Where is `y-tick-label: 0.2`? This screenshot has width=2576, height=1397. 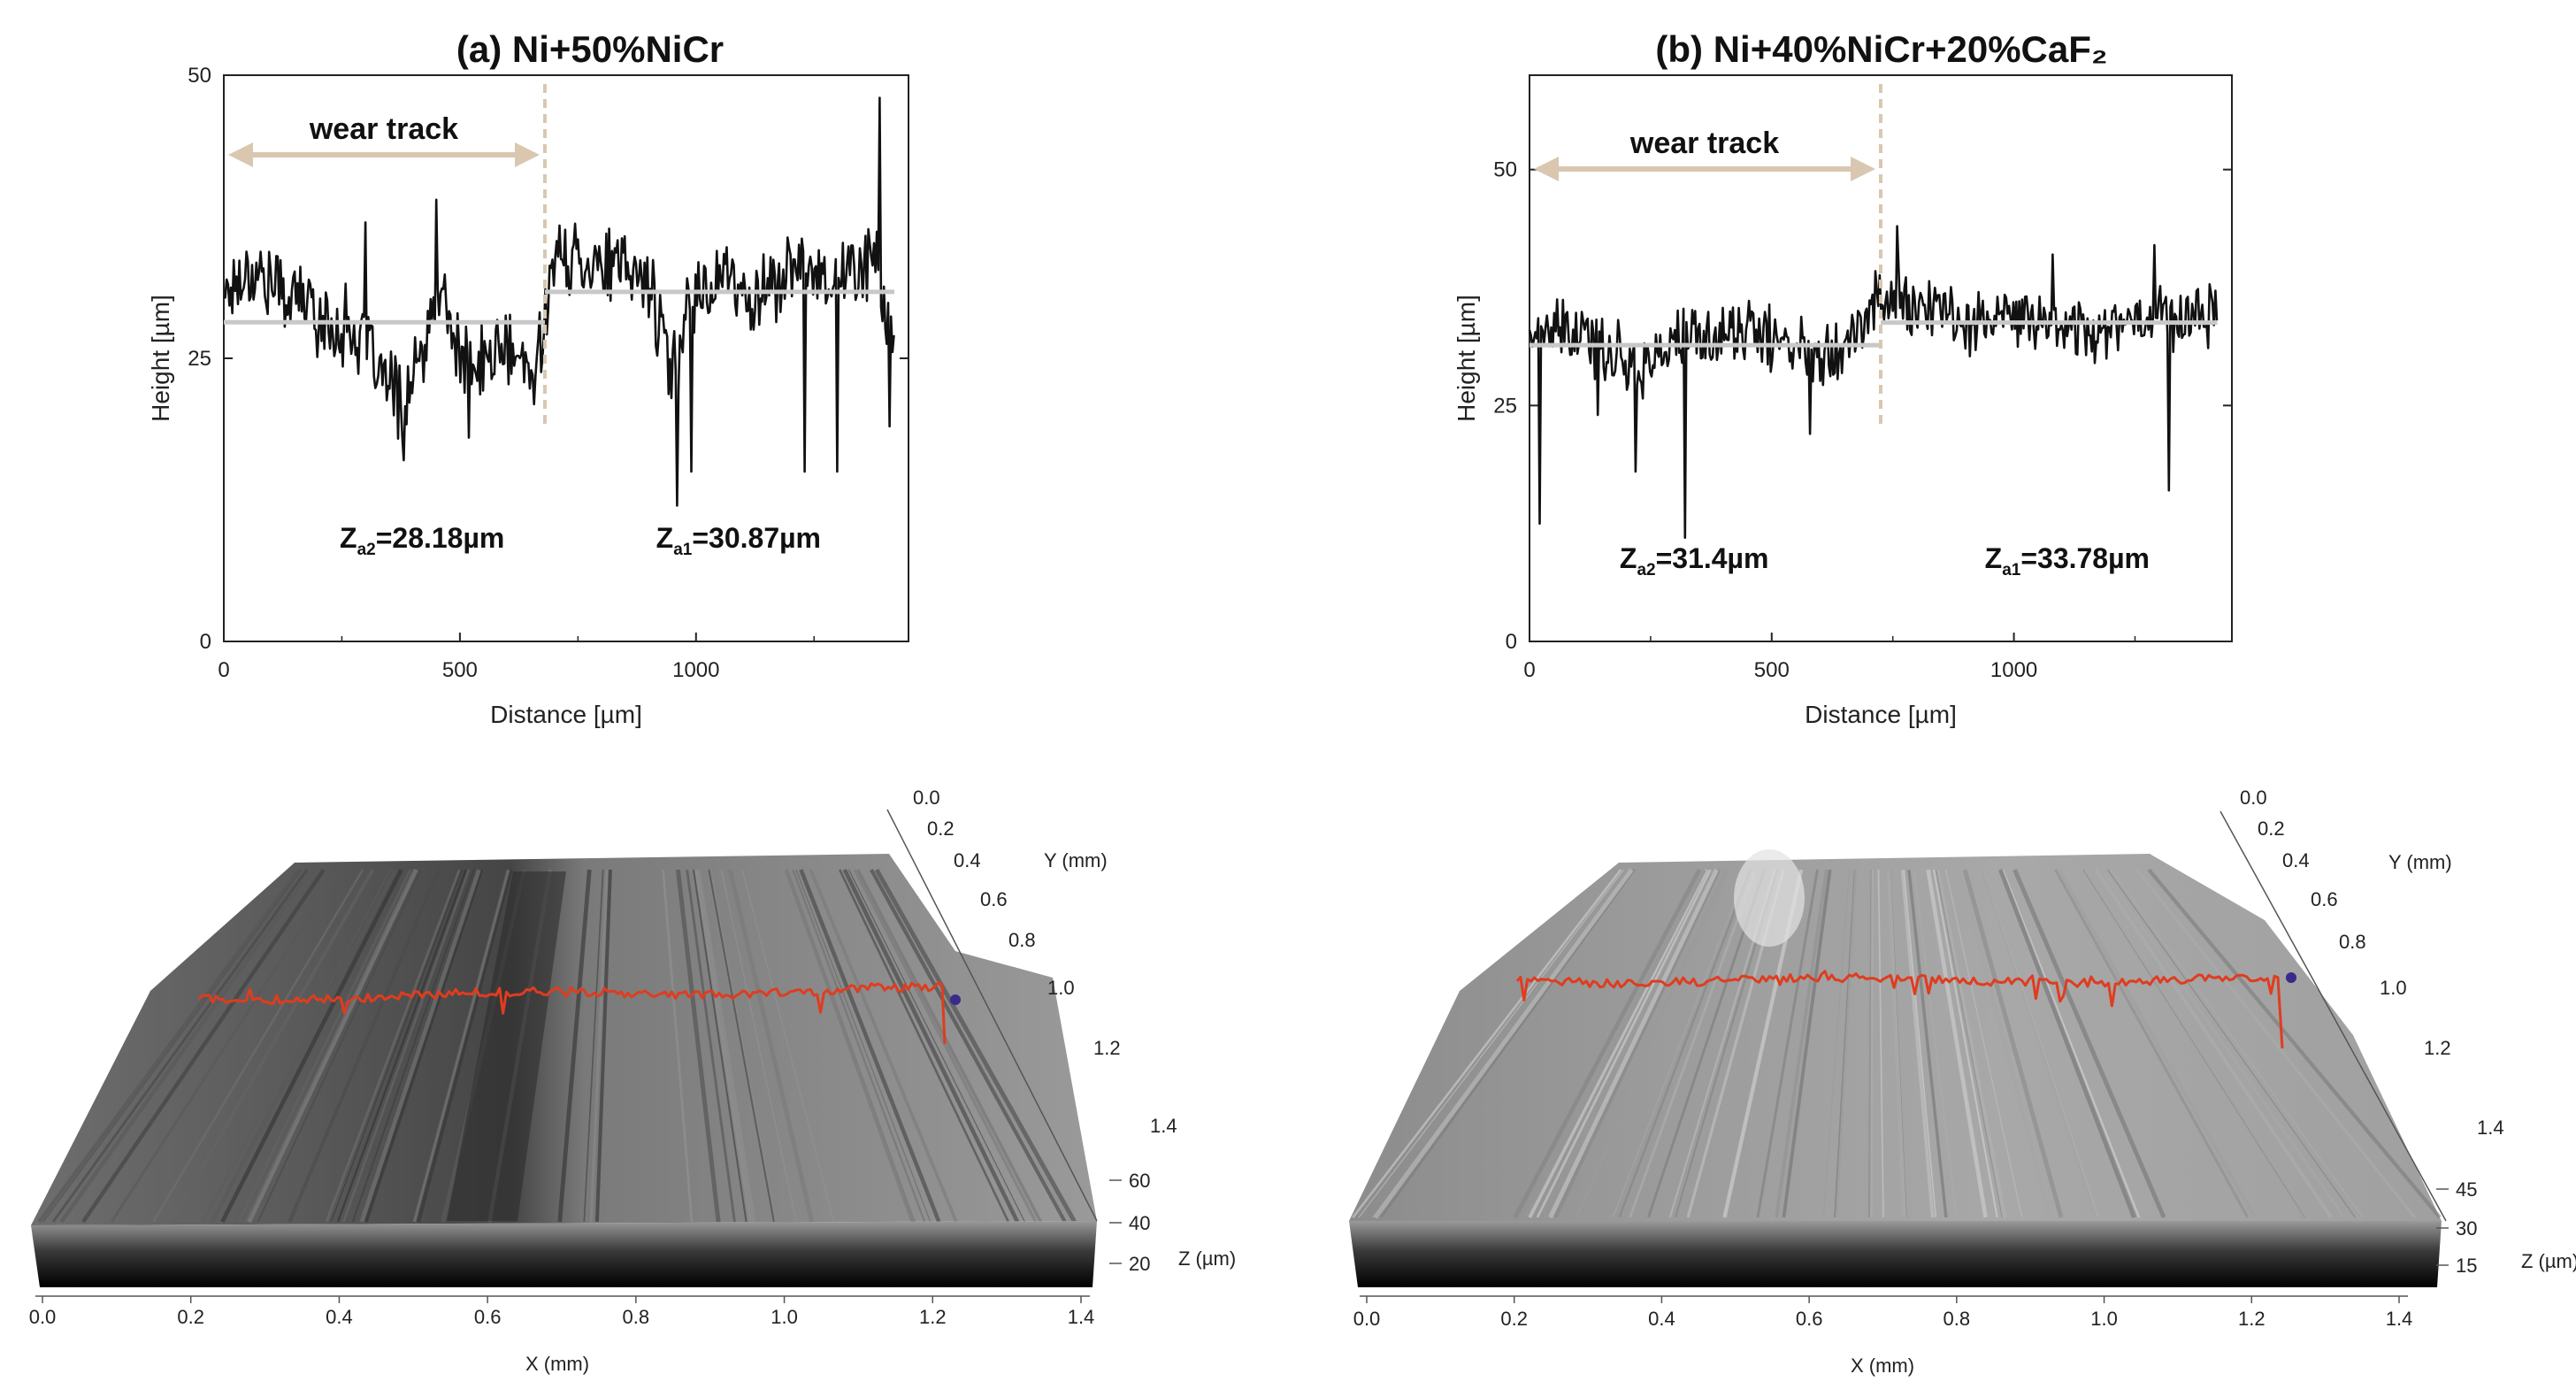
y-tick-label: 0.2 is located at coordinates (2271, 828).